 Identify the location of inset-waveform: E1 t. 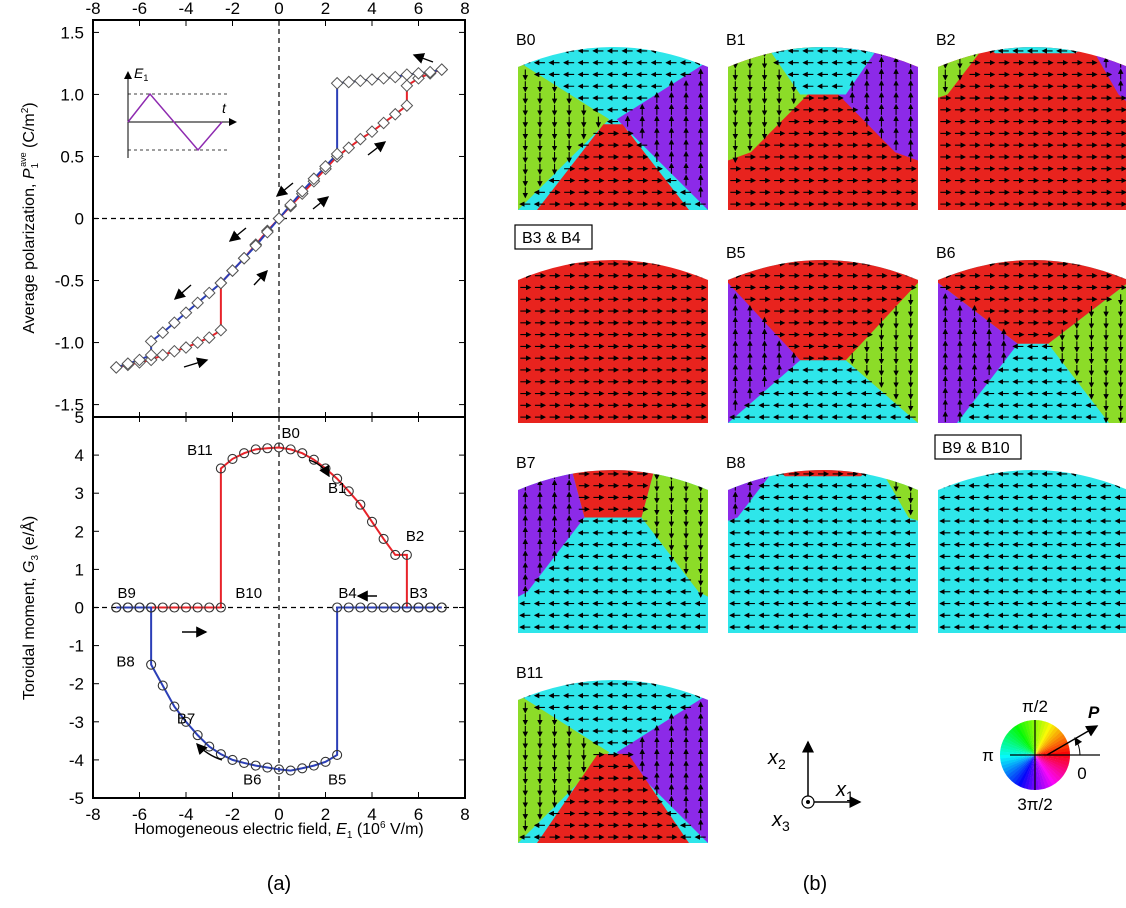
(180, 111).